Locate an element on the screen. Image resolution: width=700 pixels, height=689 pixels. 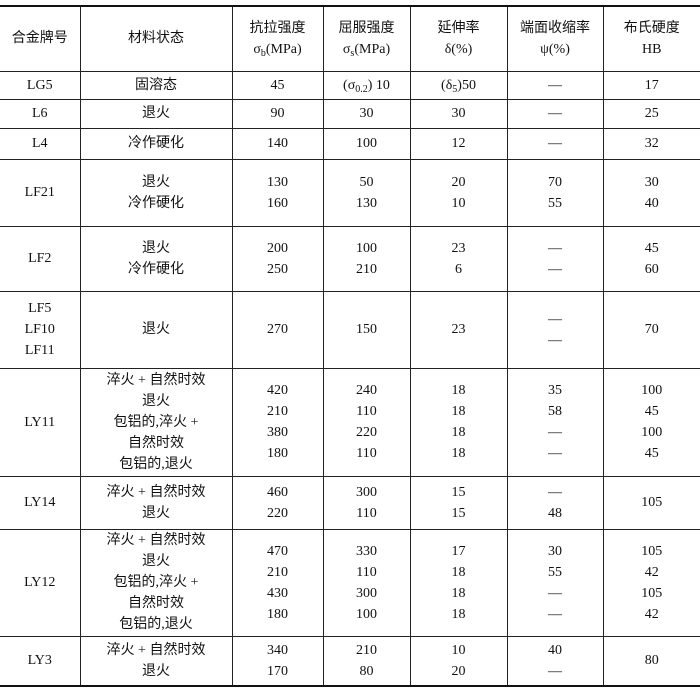
cell-brinell-hardness: 80 is located at coordinates (651, 661).